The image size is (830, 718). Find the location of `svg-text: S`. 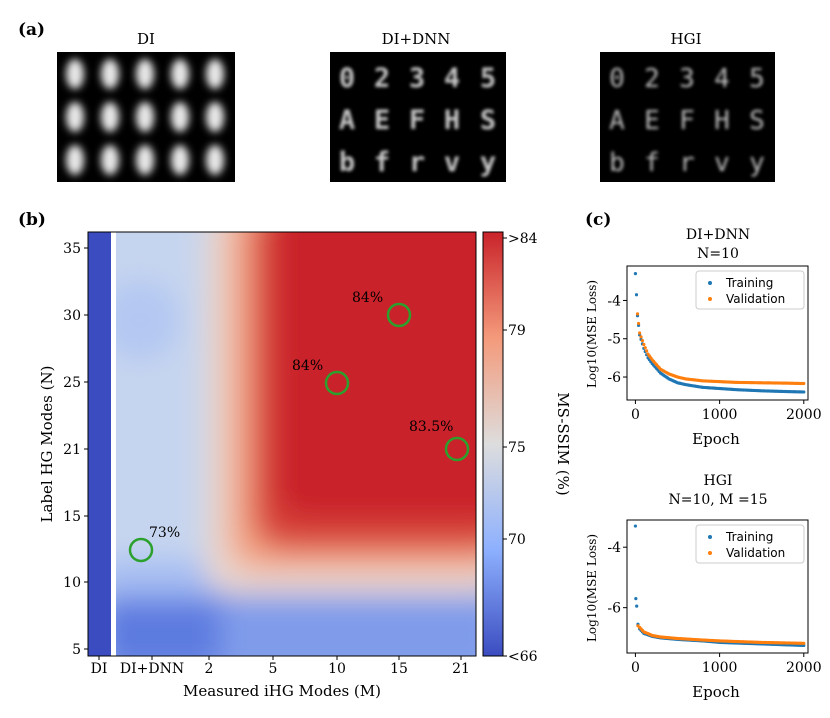

svg-text: S is located at coordinates (757, 121).